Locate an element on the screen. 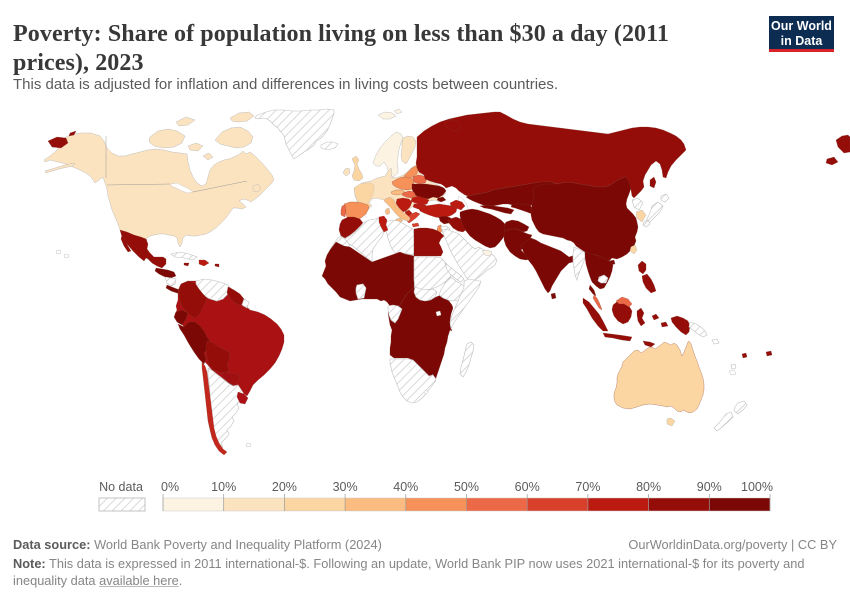  svg-text: 60% is located at coordinates (527, 487).